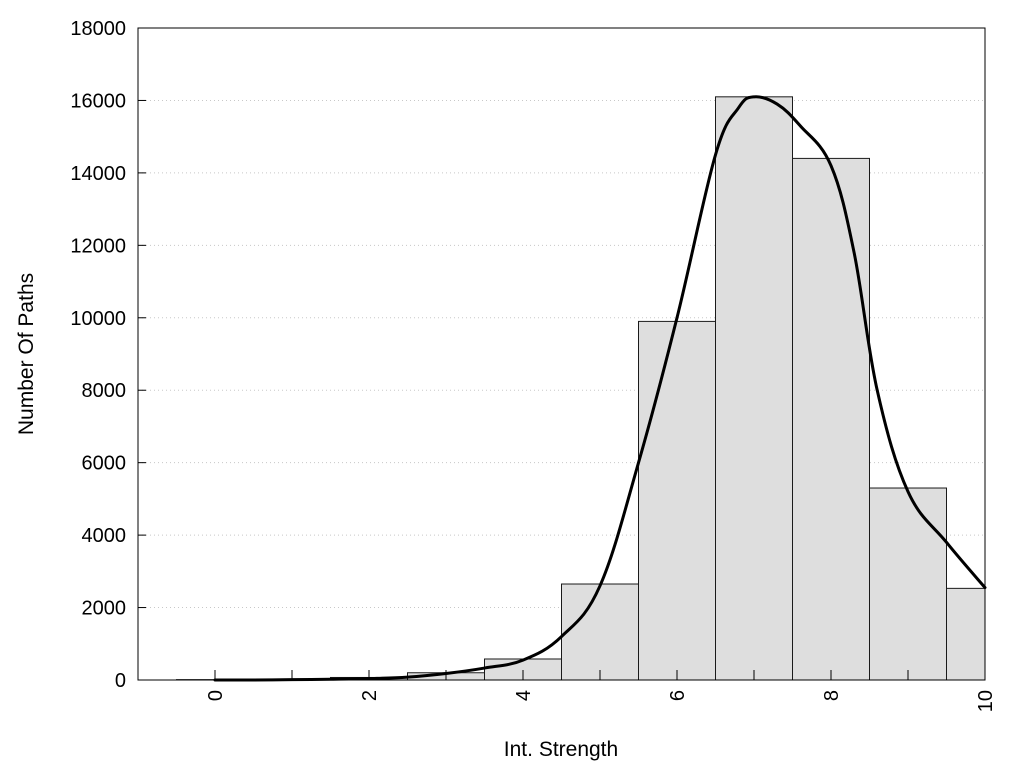 This screenshot has width=1024, height=768. I want to click on y-tick-label: 2000, so click(104, 609).